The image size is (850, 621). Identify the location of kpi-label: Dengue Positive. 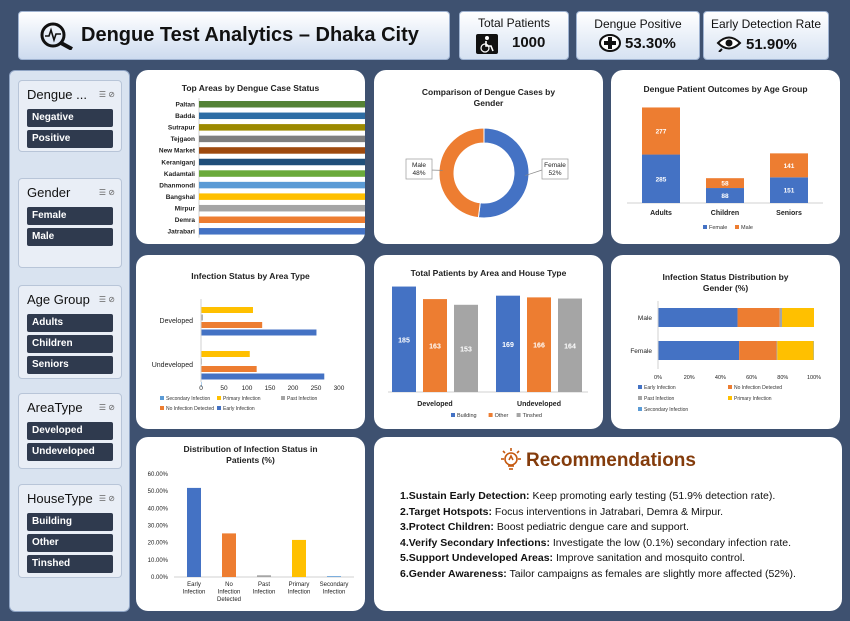
(638, 24).